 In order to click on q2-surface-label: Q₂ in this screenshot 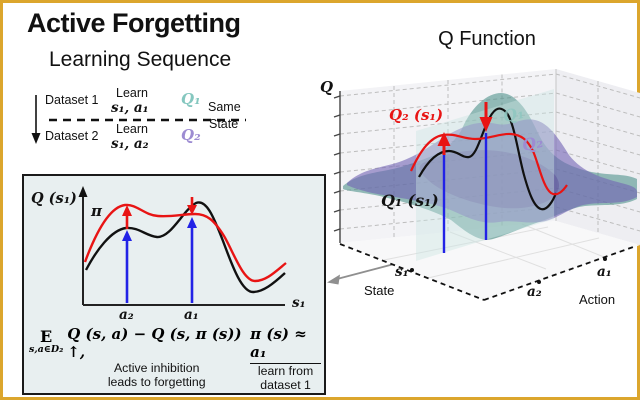, I will do `click(532, 143)`.